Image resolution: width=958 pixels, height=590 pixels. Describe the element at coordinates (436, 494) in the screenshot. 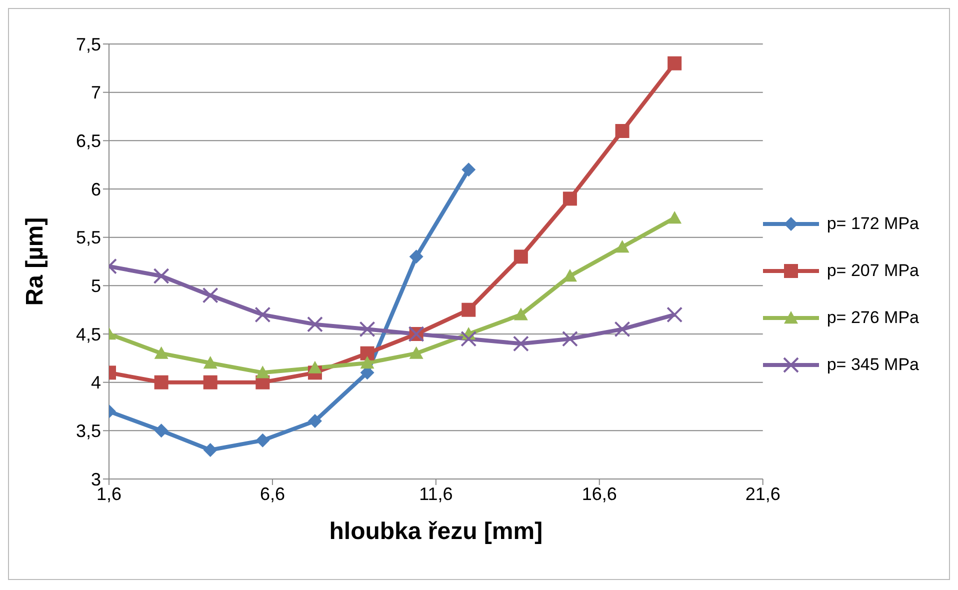

I see `x-tick-label: 11,6` at that location.